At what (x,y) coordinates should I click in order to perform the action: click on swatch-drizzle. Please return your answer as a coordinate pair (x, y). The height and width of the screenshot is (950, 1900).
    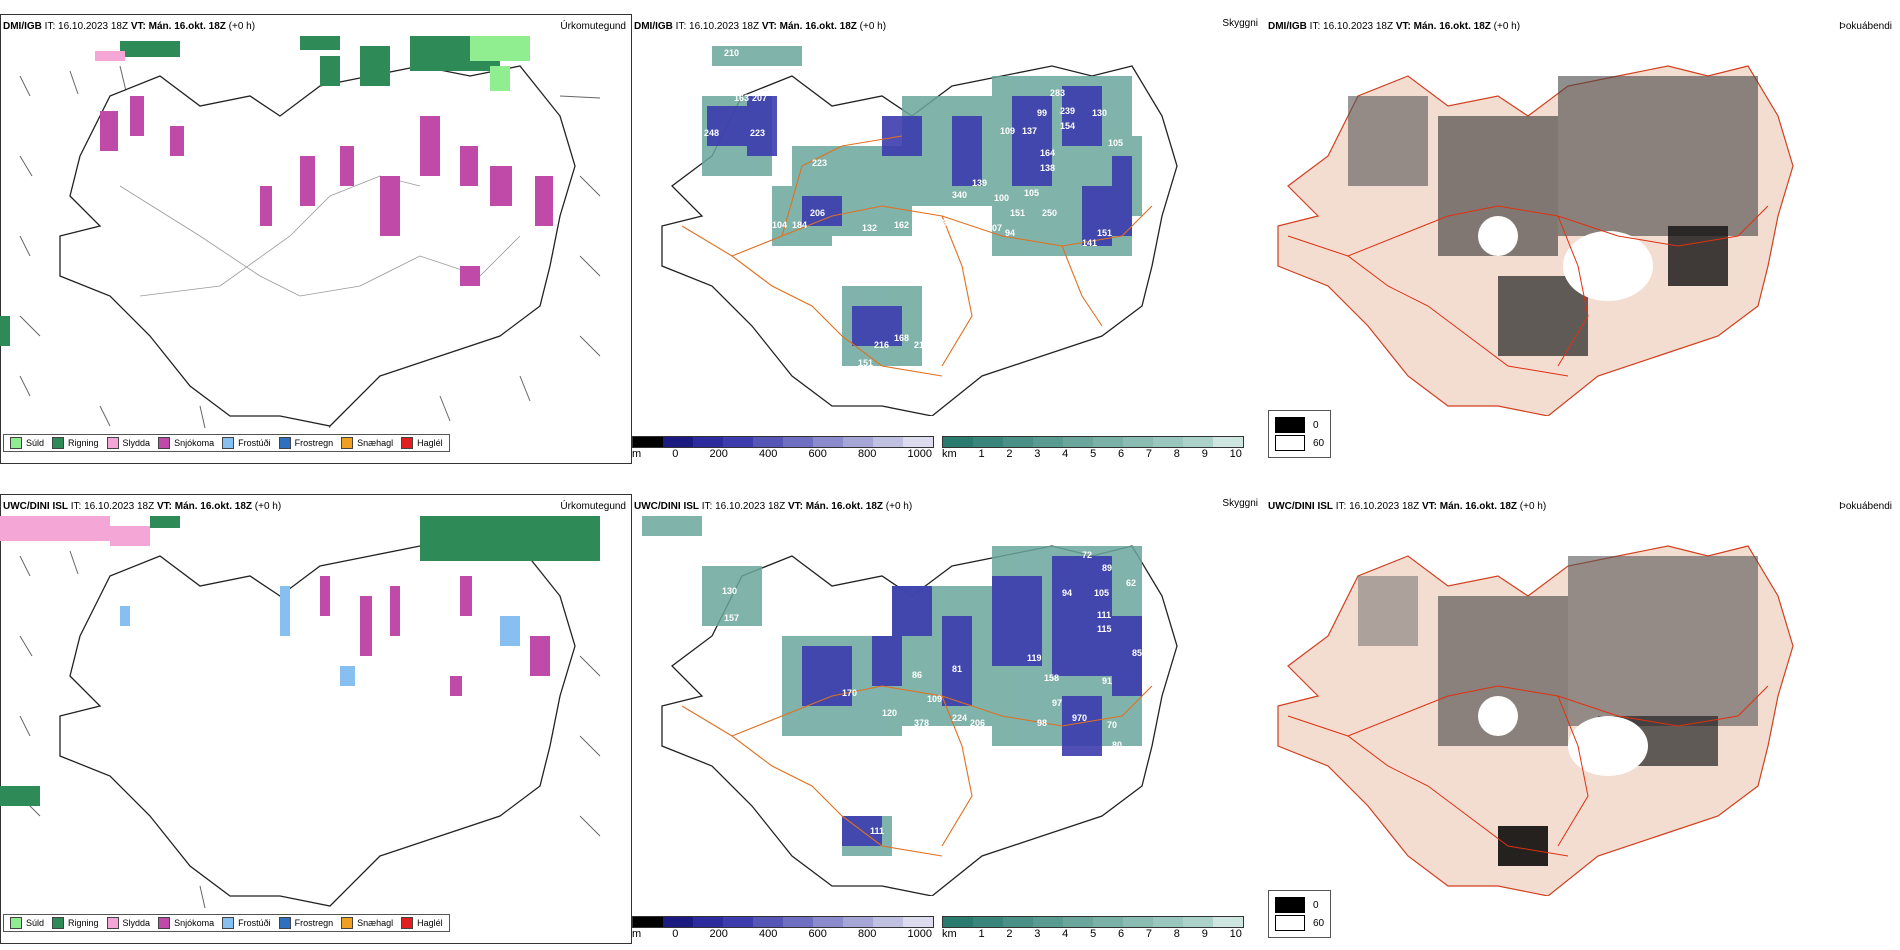
    Looking at the image, I should click on (16, 923).